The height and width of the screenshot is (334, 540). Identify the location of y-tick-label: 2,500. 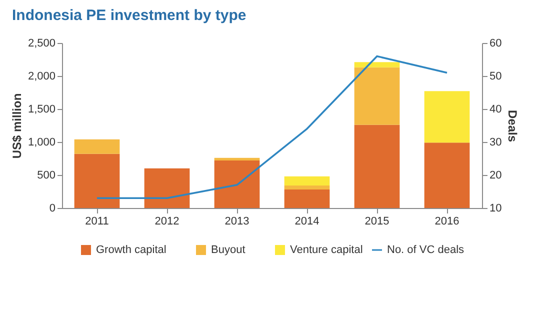
(42, 44).